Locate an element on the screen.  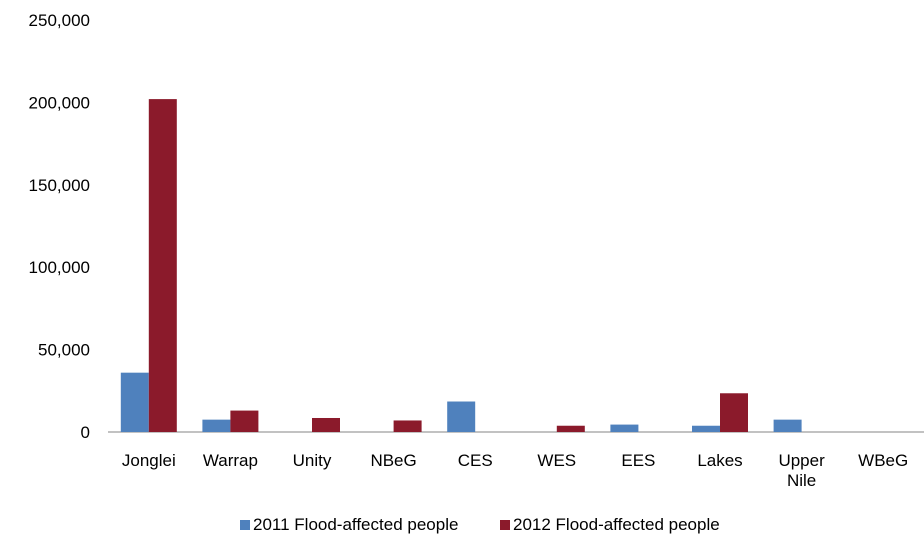
bar-2012-jonglei is located at coordinates (162, 265).